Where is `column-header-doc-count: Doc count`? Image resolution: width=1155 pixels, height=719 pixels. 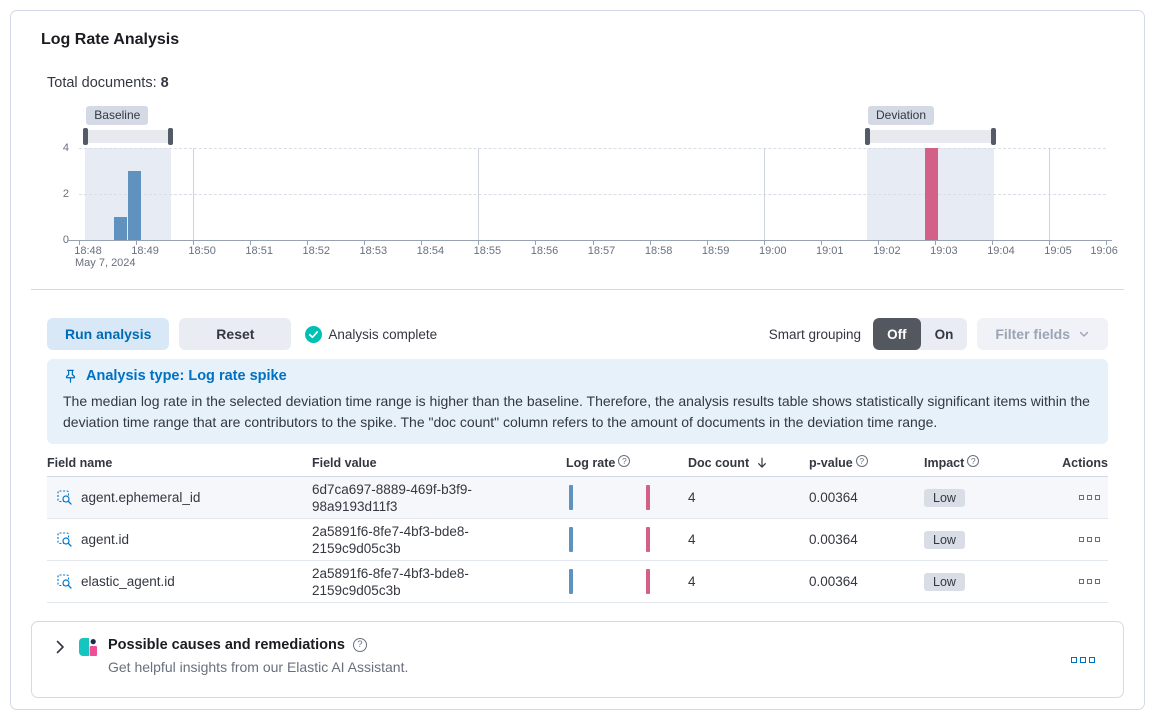 column-header-doc-count: Doc count is located at coordinates (748, 463).